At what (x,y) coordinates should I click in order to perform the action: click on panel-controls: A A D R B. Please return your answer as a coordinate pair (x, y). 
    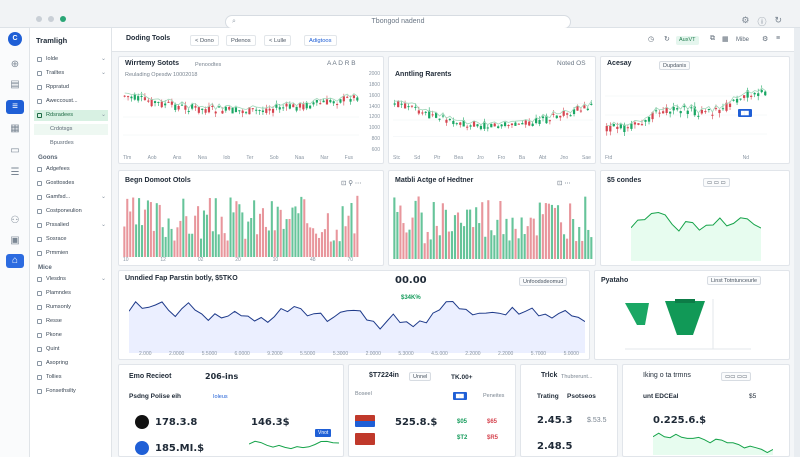
    Looking at the image, I should click on (341, 63).